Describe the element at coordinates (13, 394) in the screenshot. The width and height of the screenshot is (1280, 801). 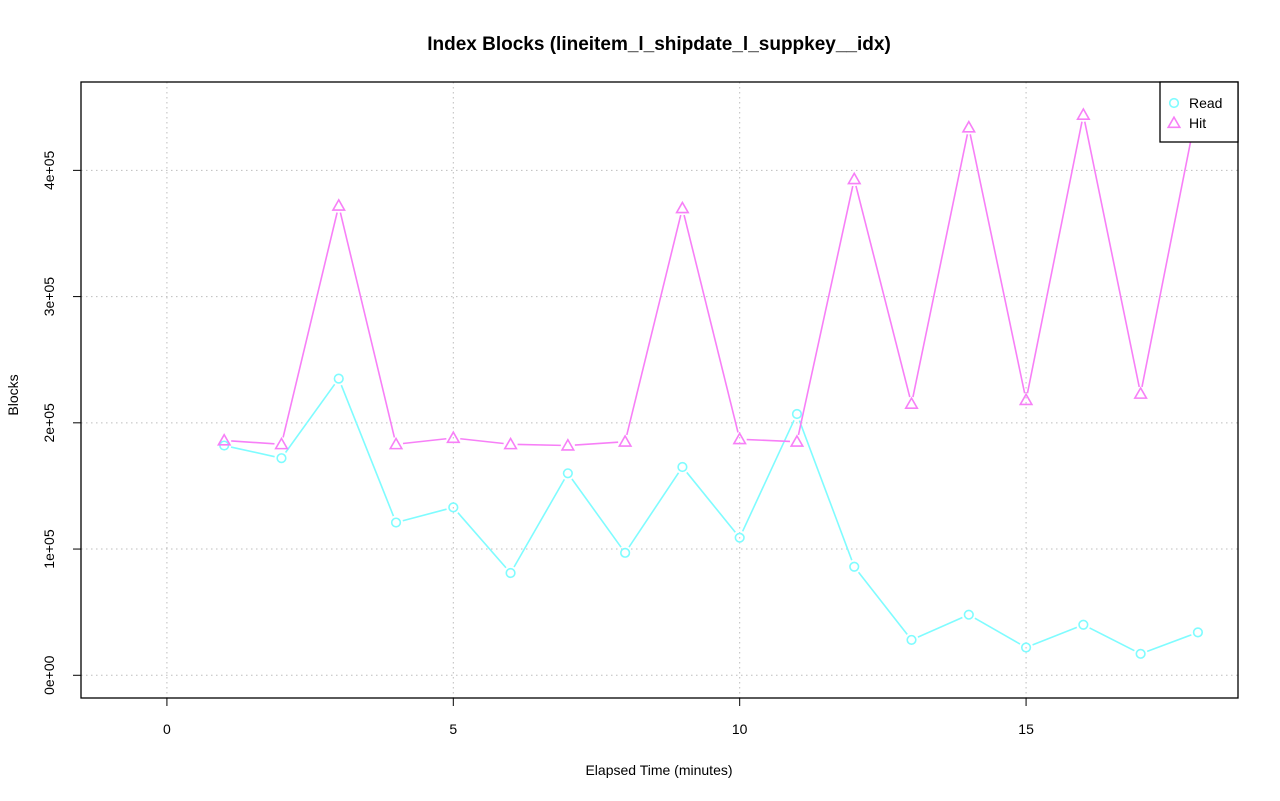
I see `y-axis-title: Blocks` at that location.